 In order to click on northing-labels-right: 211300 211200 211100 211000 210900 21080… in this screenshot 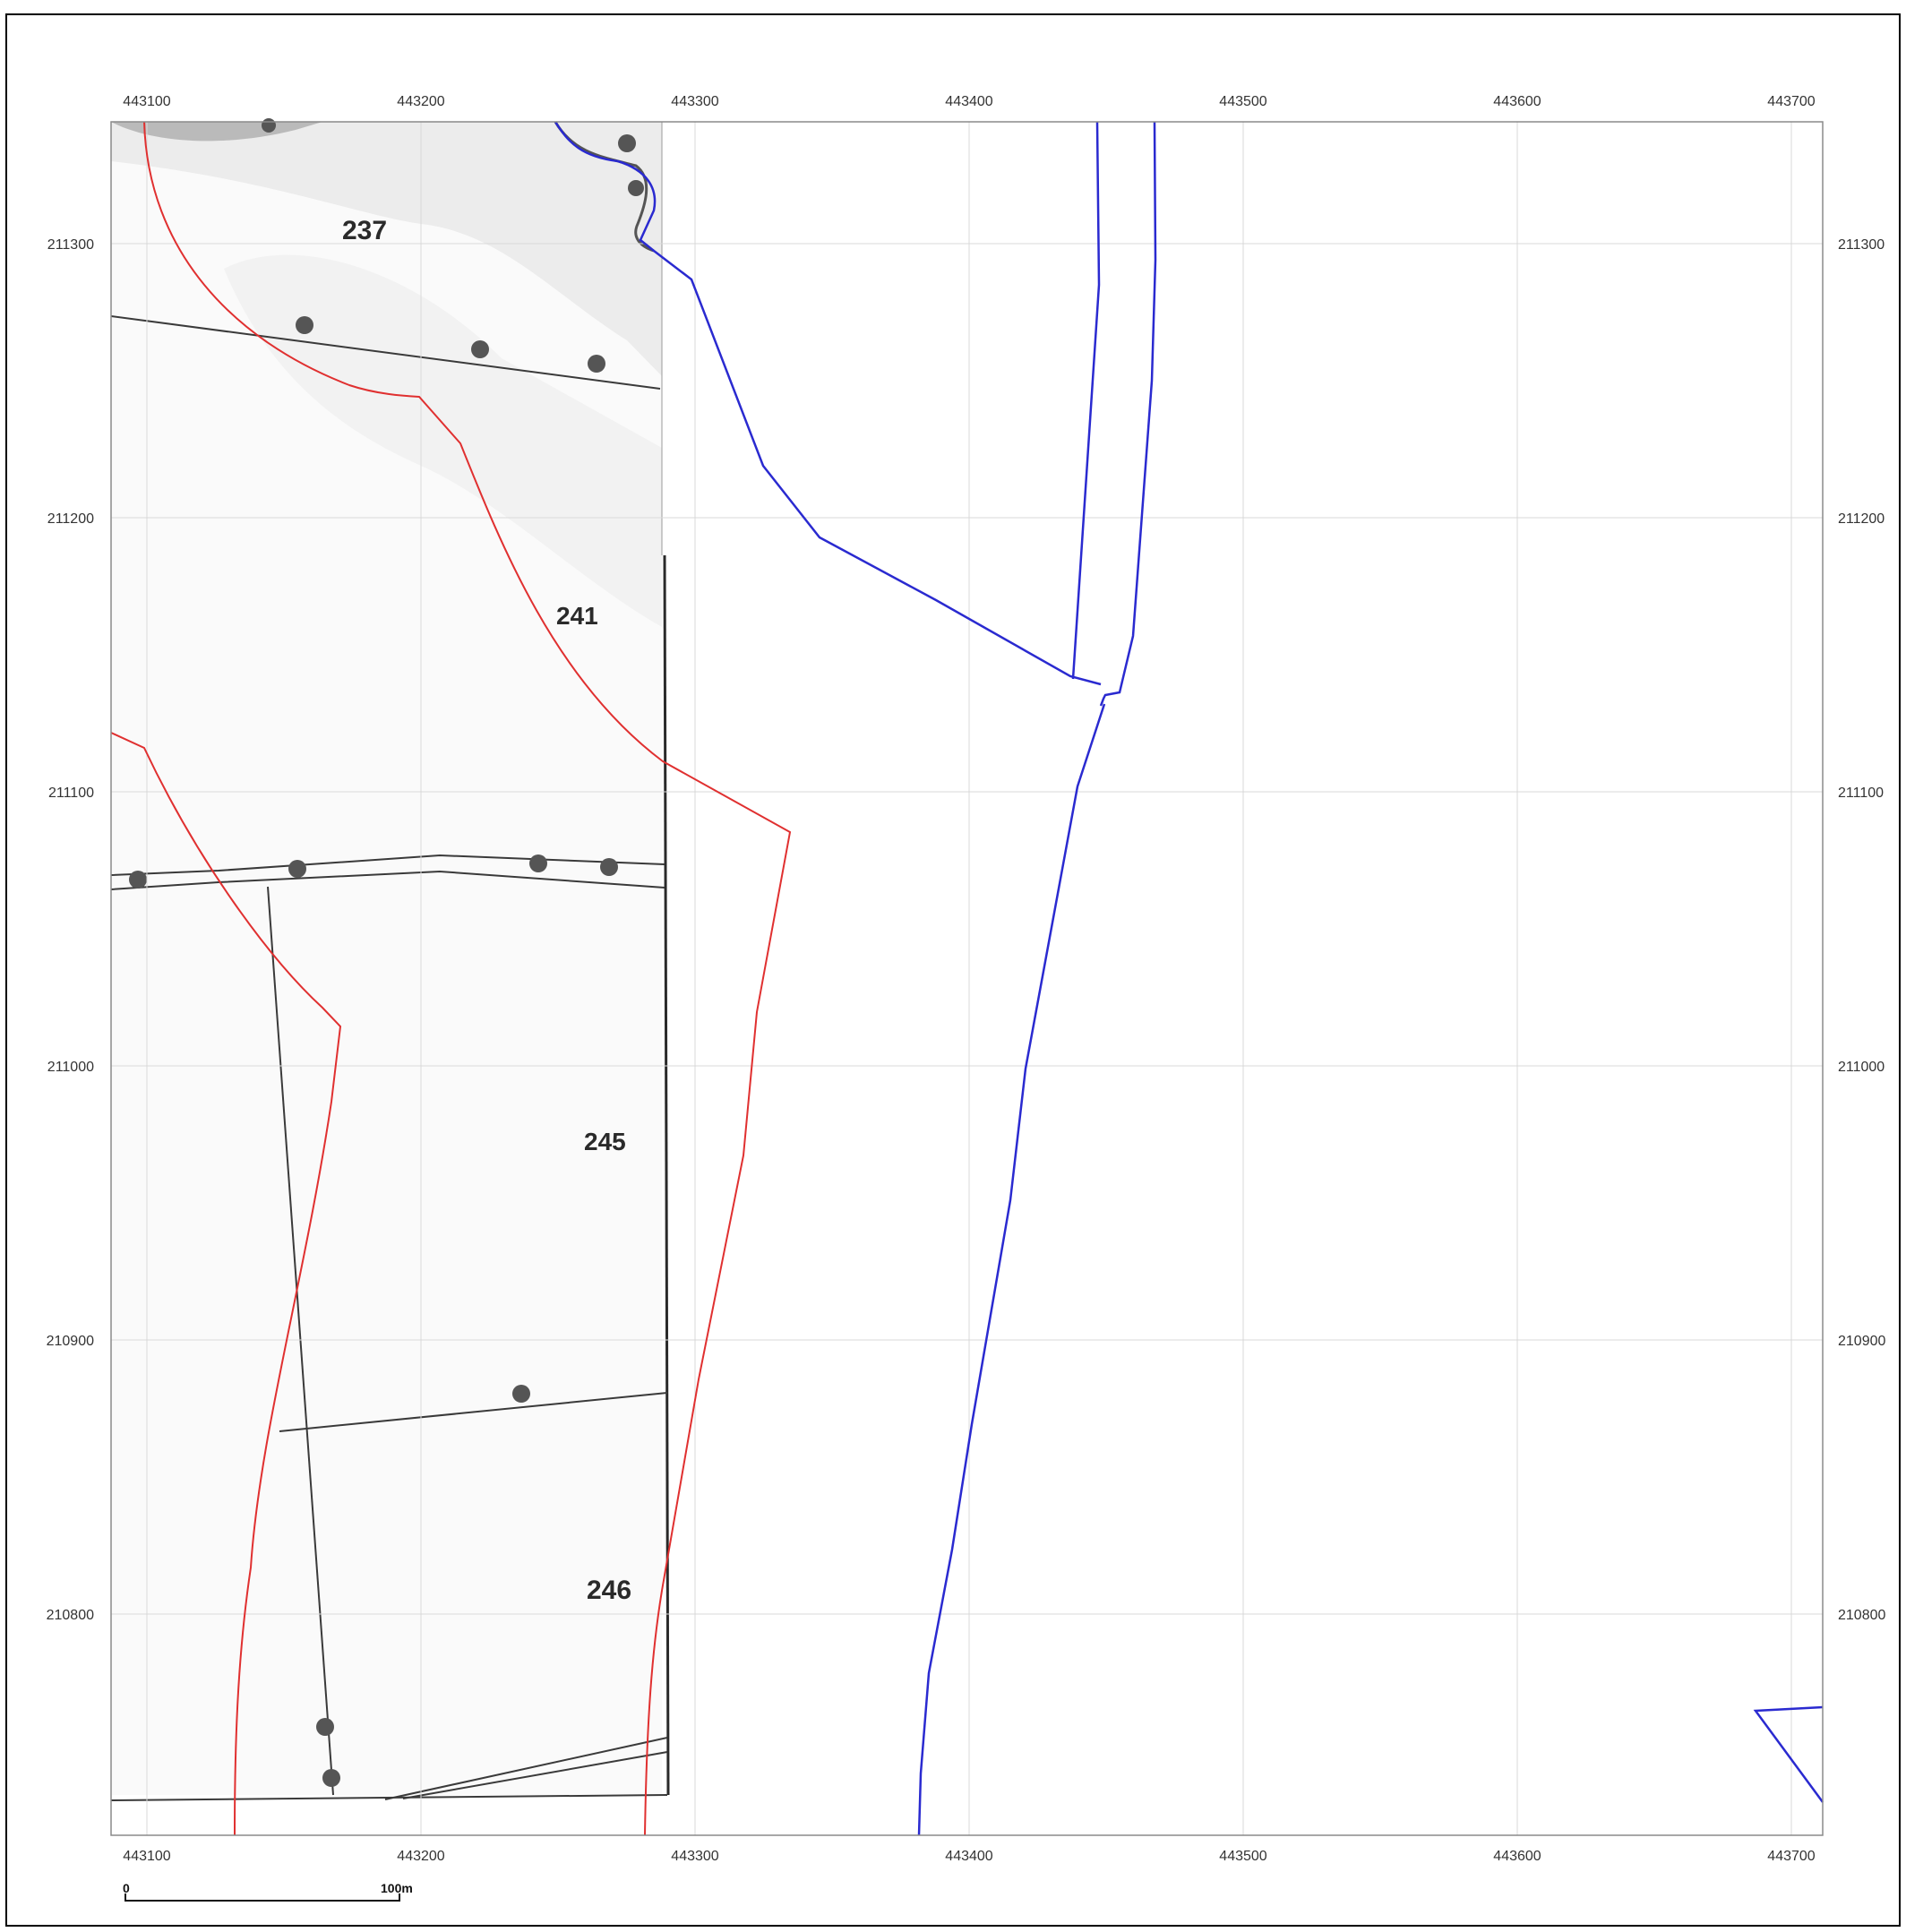, I will do `click(1861, 930)`.